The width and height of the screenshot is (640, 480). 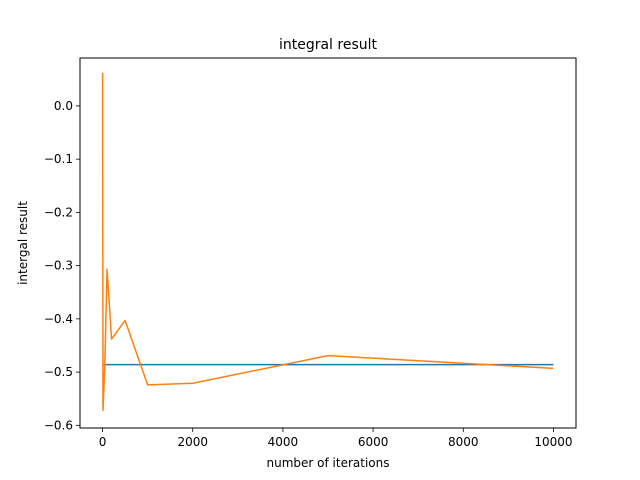 What do you see at coordinates (58, 372) in the screenshot?
I see `y-tick-label: −0.5` at bounding box center [58, 372].